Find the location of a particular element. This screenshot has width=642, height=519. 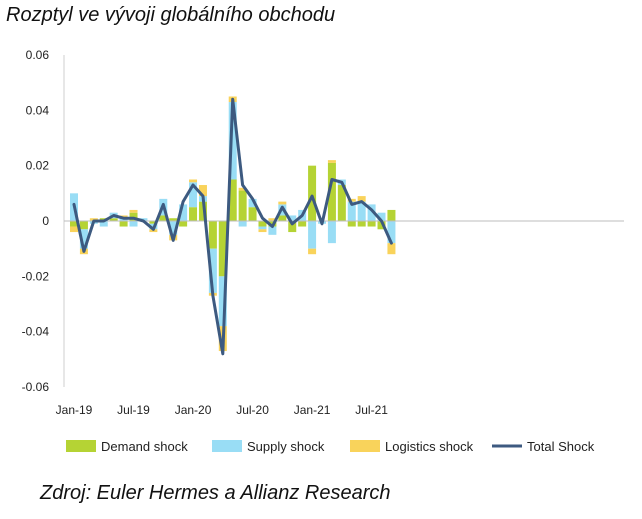

y-tick-label: 0 is located at coordinates (45, 221).